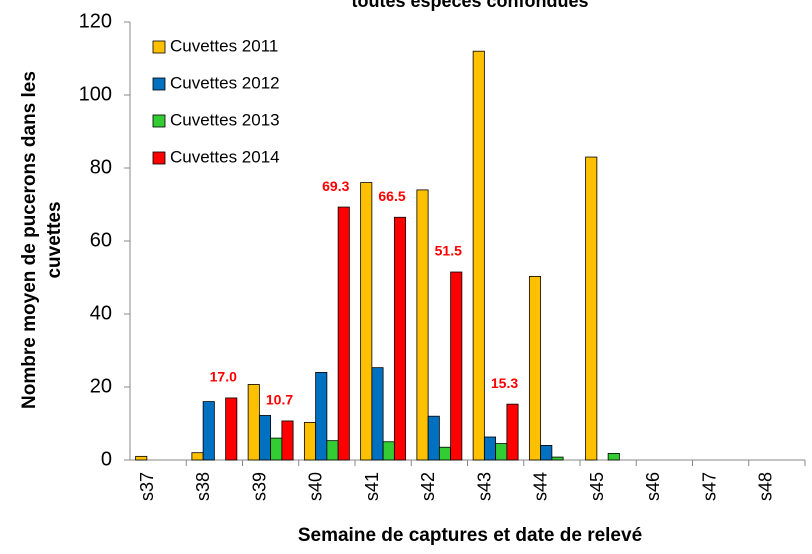 Image resolution: width=812 pixels, height=554 pixels. I want to click on y-tick-label: 100, so click(95, 94).